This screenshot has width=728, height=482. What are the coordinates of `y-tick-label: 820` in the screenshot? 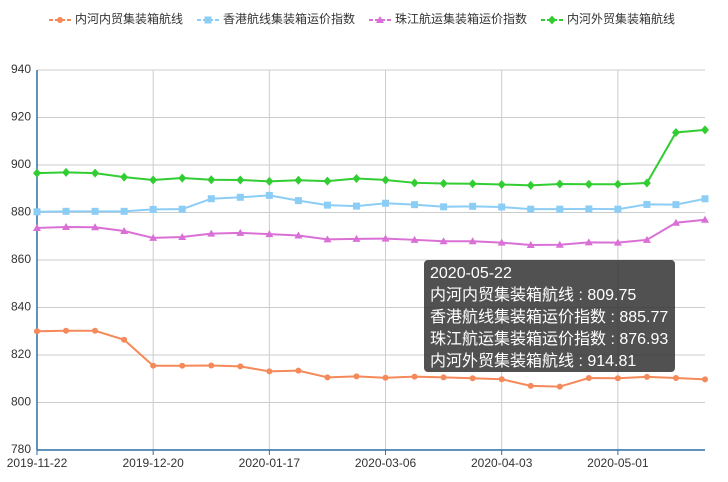 It's located at (21, 354).